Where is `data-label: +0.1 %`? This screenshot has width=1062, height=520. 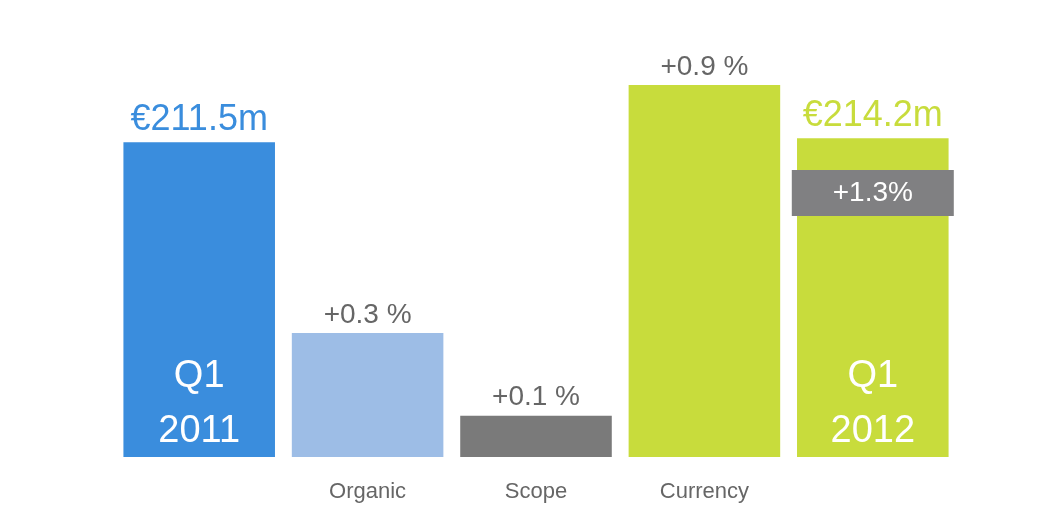
data-label: +0.1 % is located at coordinates (536, 396).